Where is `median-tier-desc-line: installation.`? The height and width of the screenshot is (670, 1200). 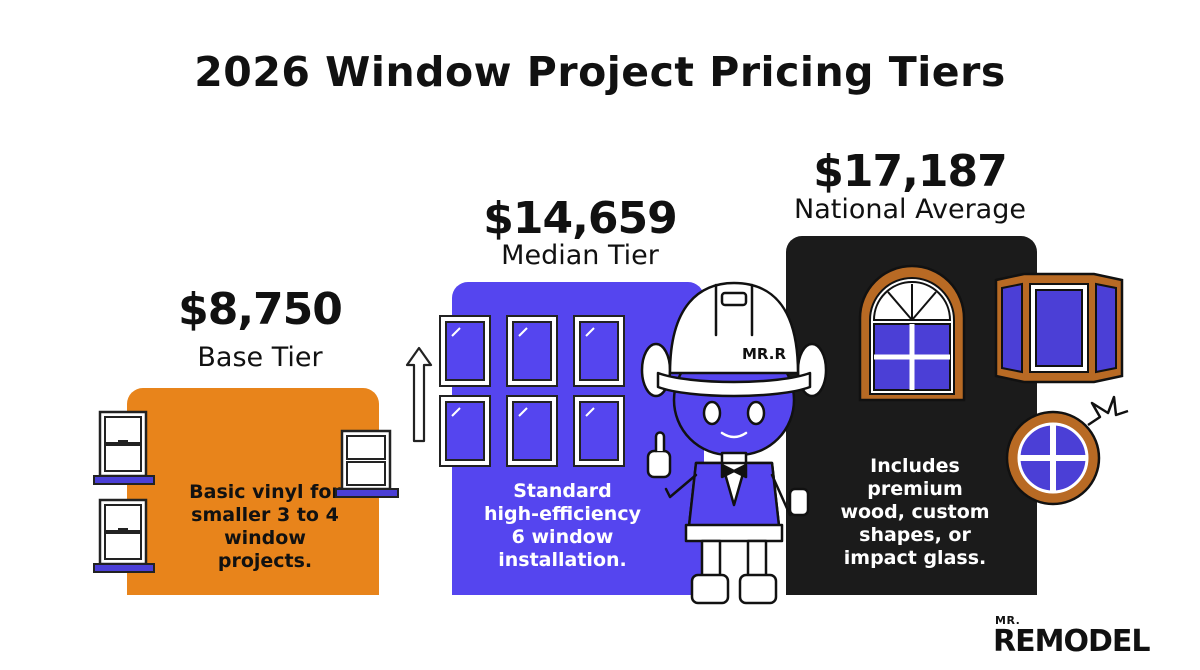
median-tier-desc-line: installation. is located at coordinates (562, 560).